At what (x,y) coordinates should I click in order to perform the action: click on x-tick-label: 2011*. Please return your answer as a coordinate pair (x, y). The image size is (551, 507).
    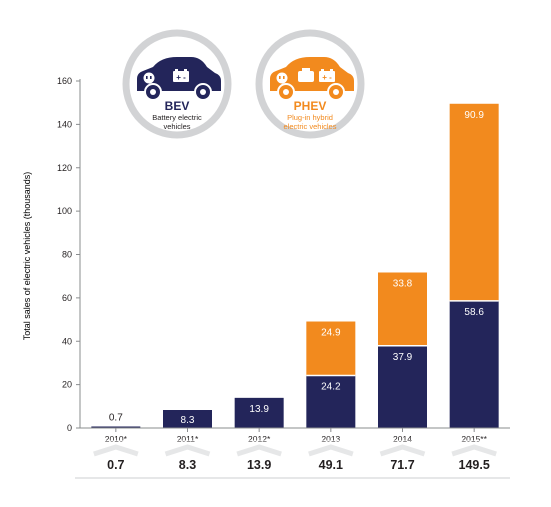
    Looking at the image, I should click on (188, 439).